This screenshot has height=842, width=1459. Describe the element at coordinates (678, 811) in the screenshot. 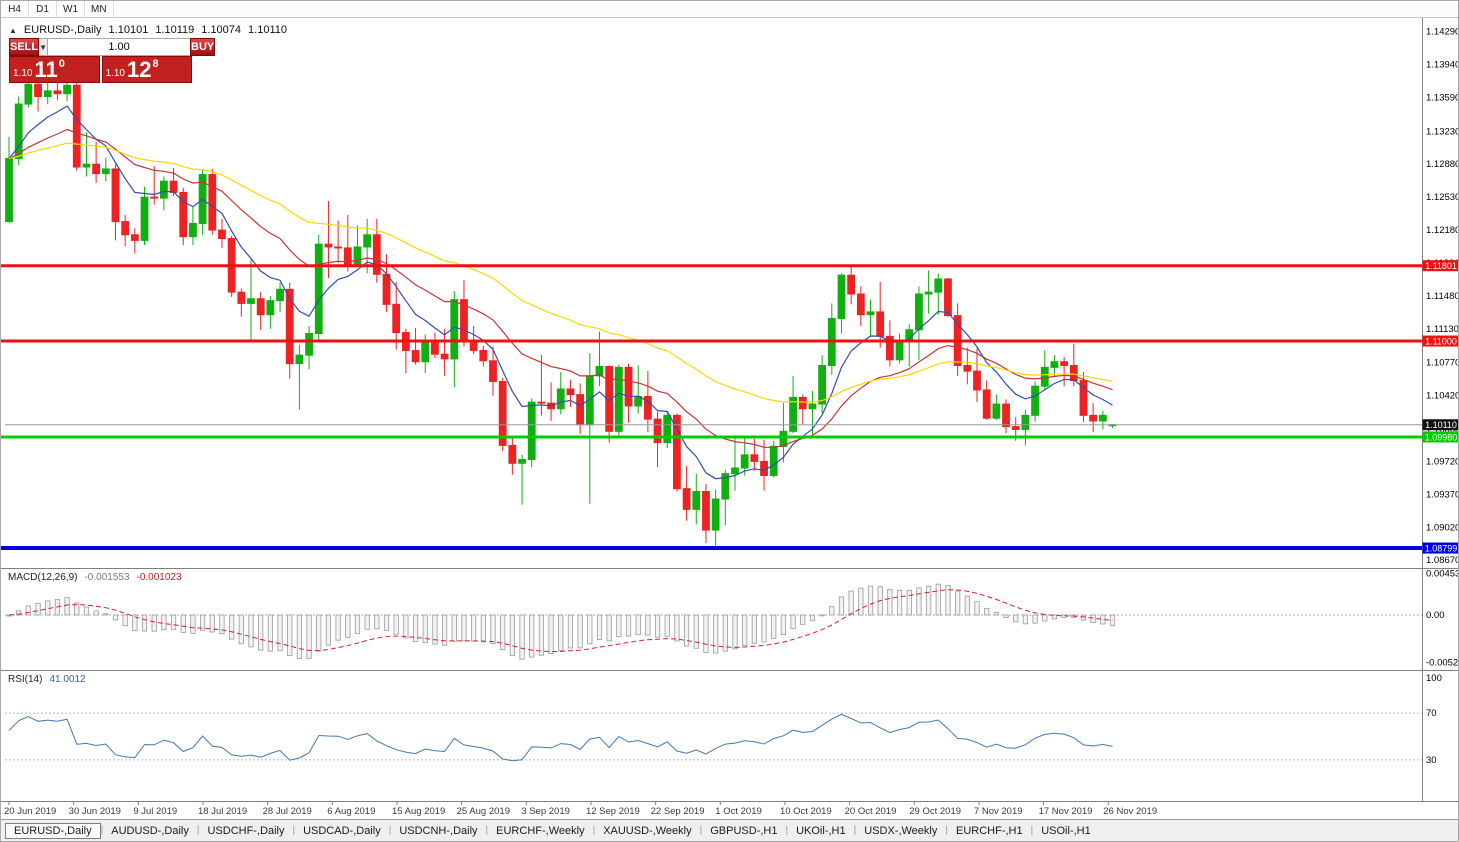

I see `svg-text: 22 Sep 2019` at that location.